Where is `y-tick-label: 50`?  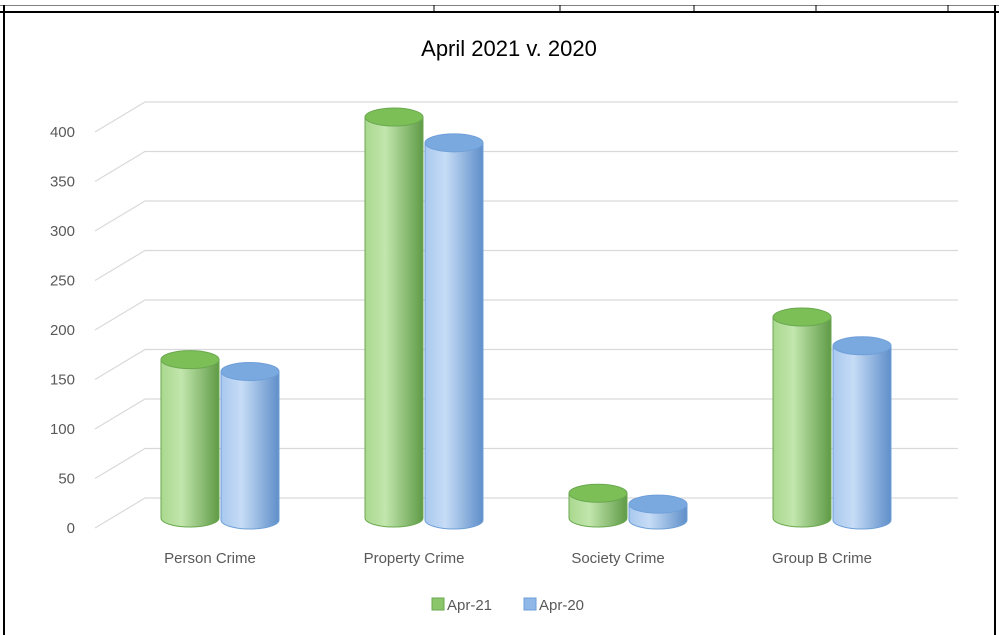 y-tick-label: 50 is located at coordinates (66, 479).